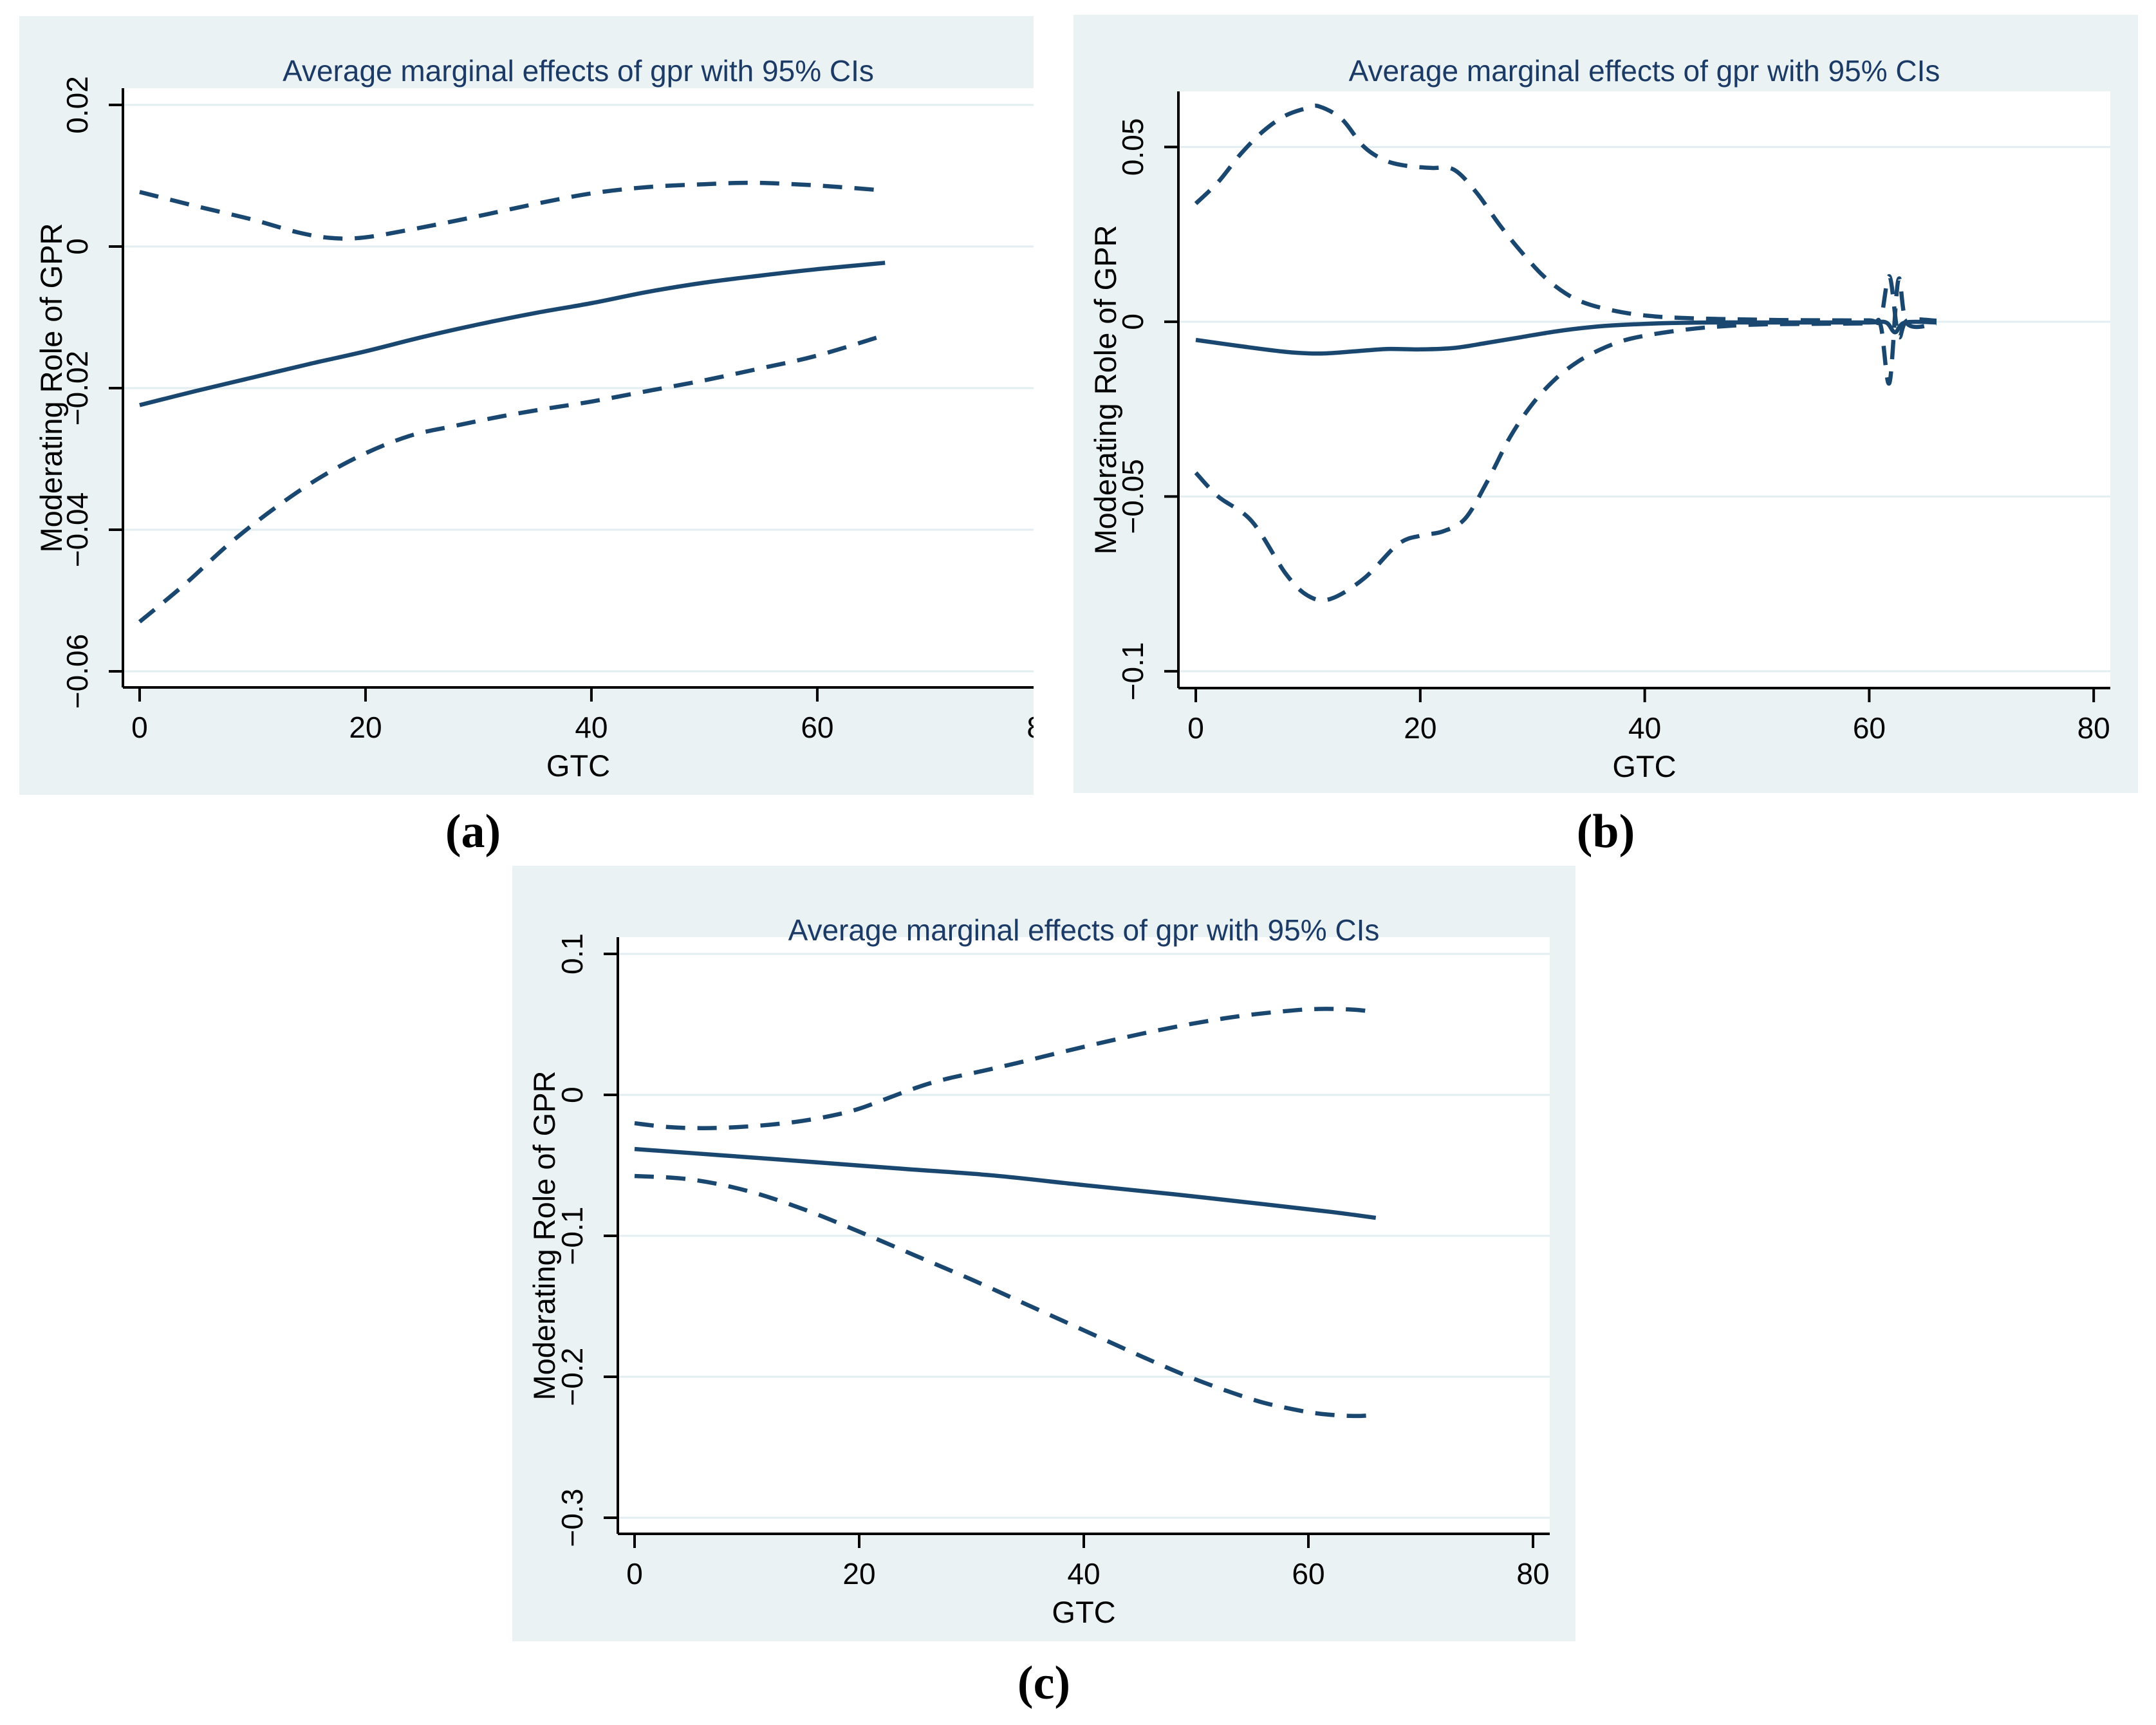 The image size is (2156, 1725). Describe the element at coordinates (572, 1377) in the screenshot. I see `y-tick-label: −0.2` at that location.